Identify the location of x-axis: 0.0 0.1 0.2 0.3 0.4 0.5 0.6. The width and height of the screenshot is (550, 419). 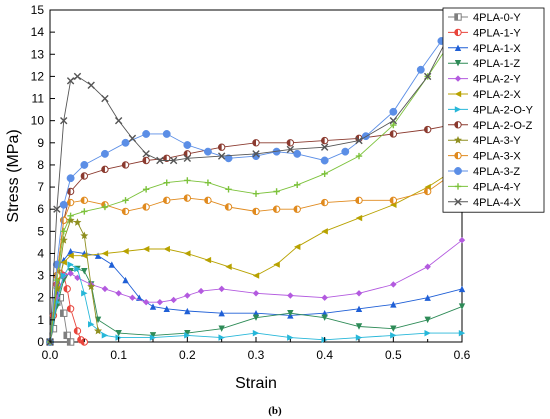
(256, 349).